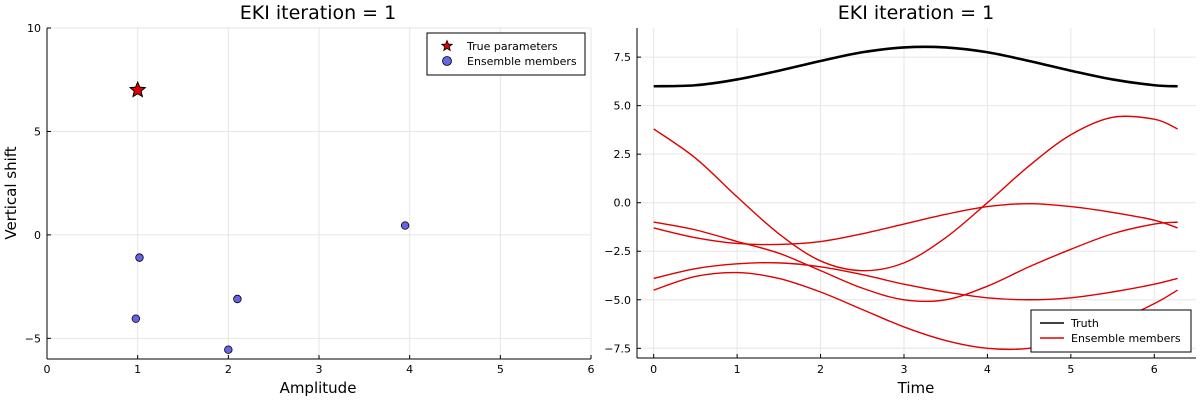  What do you see at coordinates (137, 89) in the screenshot?
I see `true-parameters-star` at bounding box center [137, 89].